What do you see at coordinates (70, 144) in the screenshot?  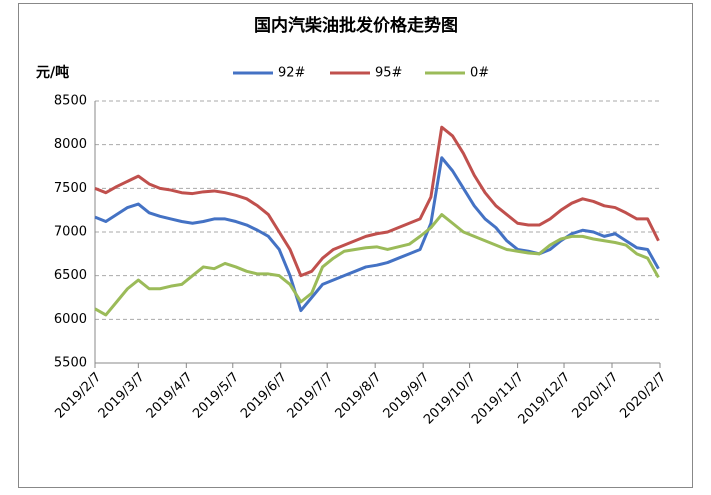 I see `y-tick-label: 8000` at bounding box center [70, 144].